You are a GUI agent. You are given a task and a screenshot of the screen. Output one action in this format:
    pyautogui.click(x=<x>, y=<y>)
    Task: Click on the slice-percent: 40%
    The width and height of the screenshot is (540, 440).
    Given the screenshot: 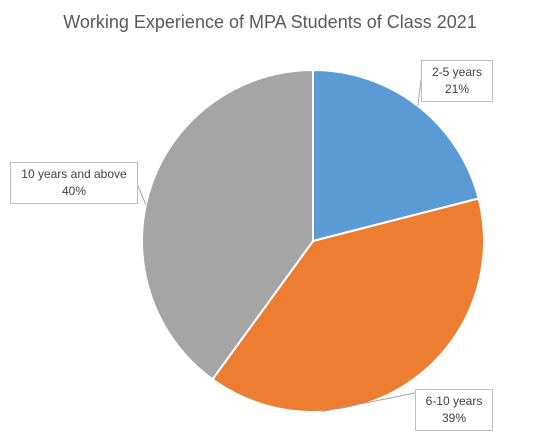 What is the action you would take?
    pyautogui.click(x=74, y=191)
    